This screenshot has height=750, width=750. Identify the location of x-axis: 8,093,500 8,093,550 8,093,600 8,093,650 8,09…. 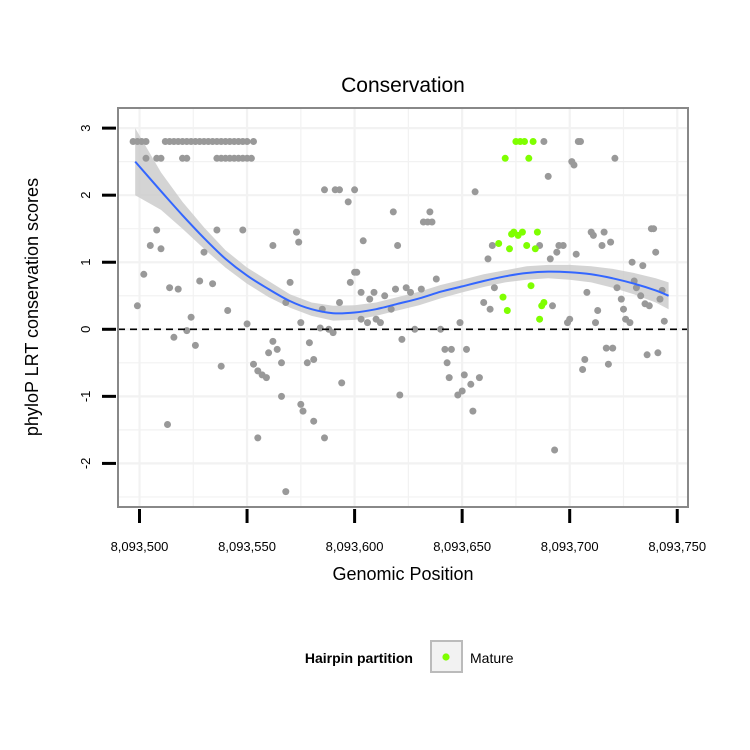
(408, 531).